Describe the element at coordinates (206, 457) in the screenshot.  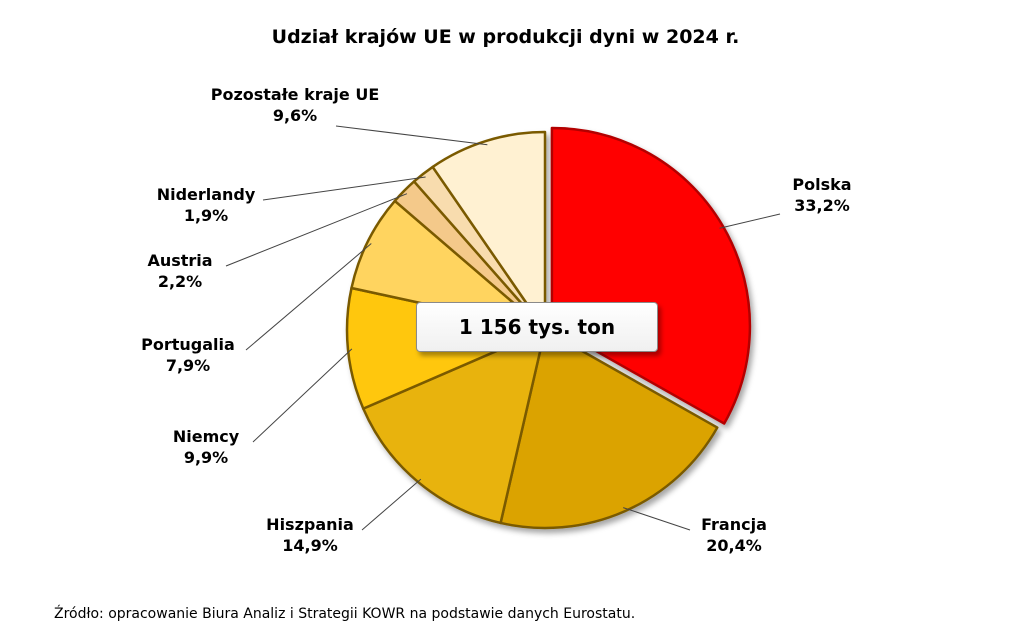
I see `slice-value-label: 9,9%` at that location.